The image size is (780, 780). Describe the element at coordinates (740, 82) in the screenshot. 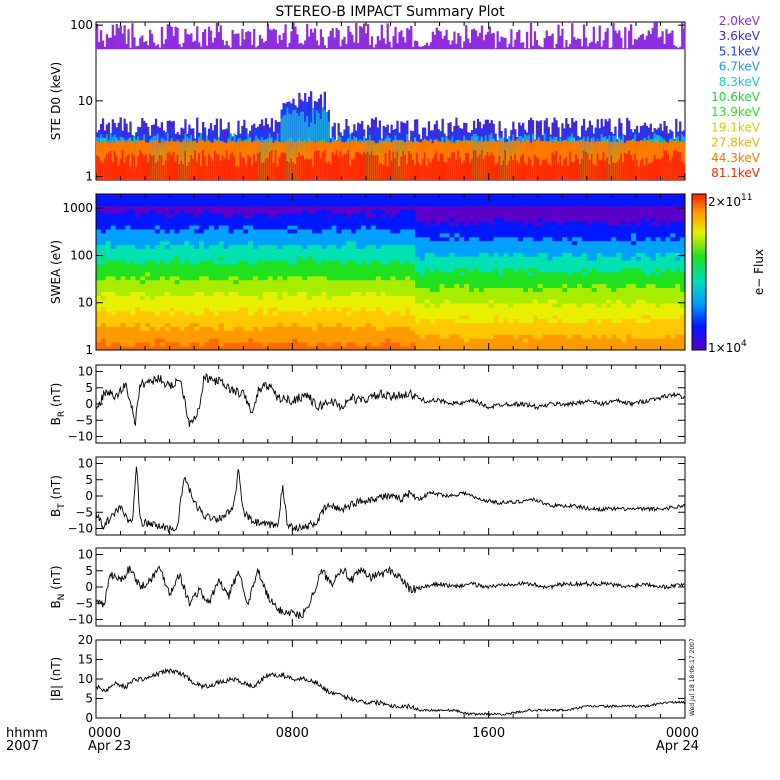

I see `ste-legend-8.3keV: 8.3keV` at that location.